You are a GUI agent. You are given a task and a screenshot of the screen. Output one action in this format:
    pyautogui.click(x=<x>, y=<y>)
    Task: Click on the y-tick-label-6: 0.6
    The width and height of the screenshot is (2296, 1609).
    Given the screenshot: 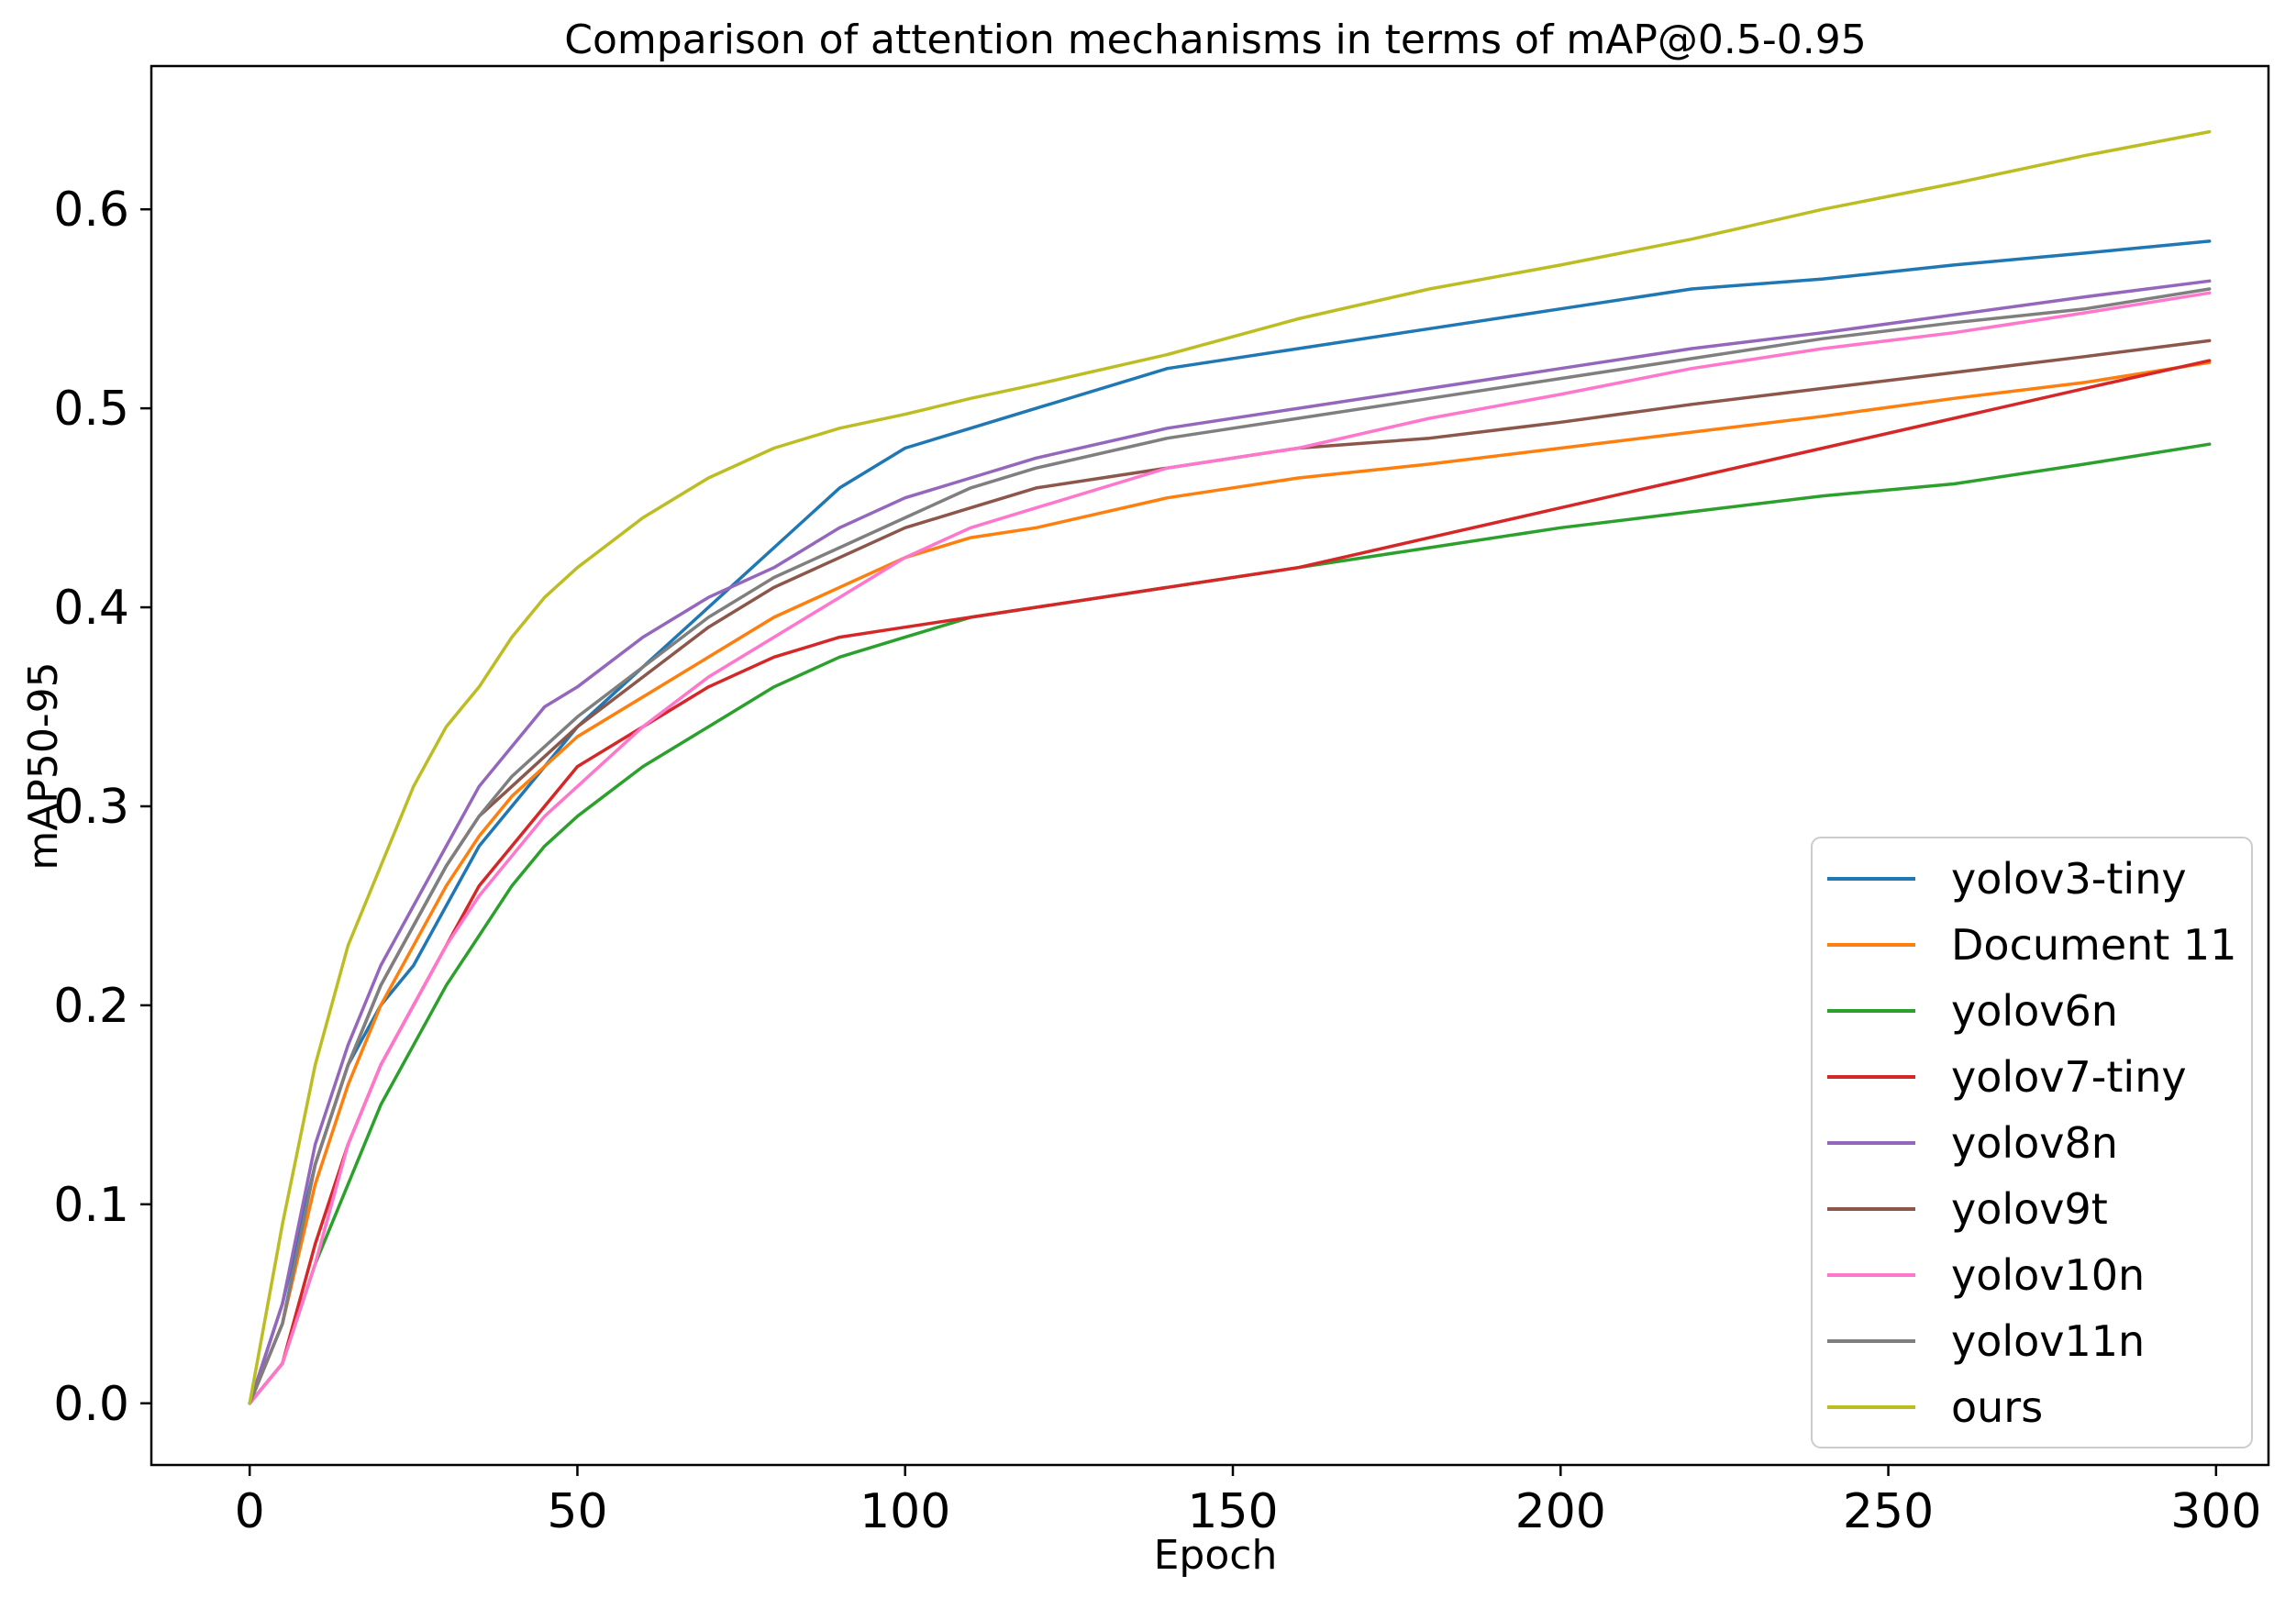 What is the action you would take?
    pyautogui.click(x=91, y=210)
    